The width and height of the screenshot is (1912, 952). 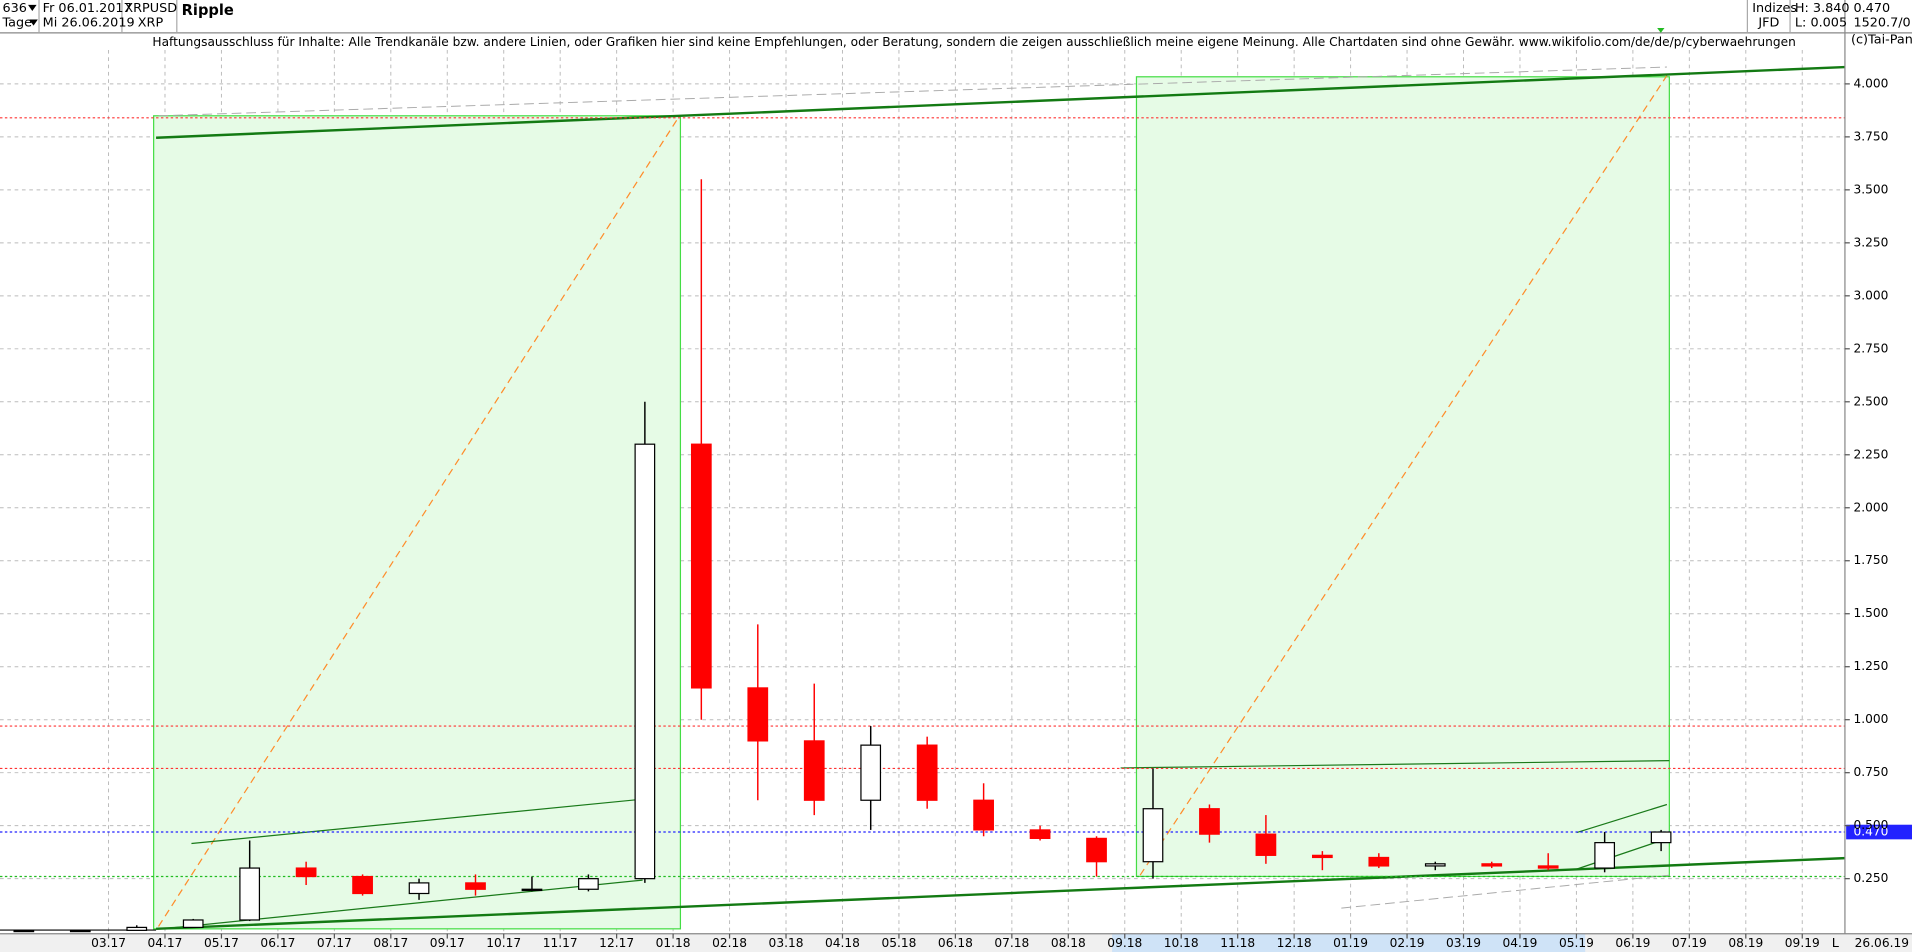 What do you see at coordinates (1576, 943) in the screenshot?
I see `x-tick-label: 05.19` at bounding box center [1576, 943].